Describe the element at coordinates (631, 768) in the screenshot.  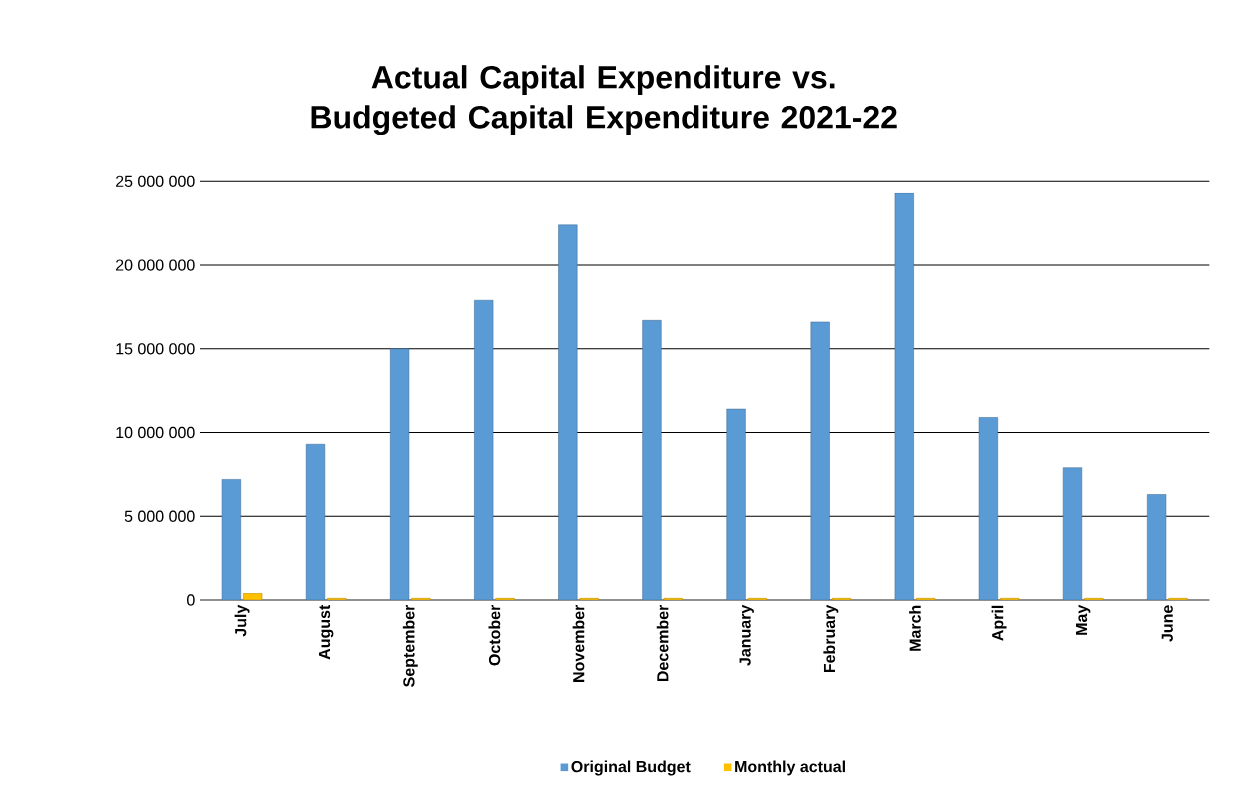
I see `legend-label: Original Budget` at that location.